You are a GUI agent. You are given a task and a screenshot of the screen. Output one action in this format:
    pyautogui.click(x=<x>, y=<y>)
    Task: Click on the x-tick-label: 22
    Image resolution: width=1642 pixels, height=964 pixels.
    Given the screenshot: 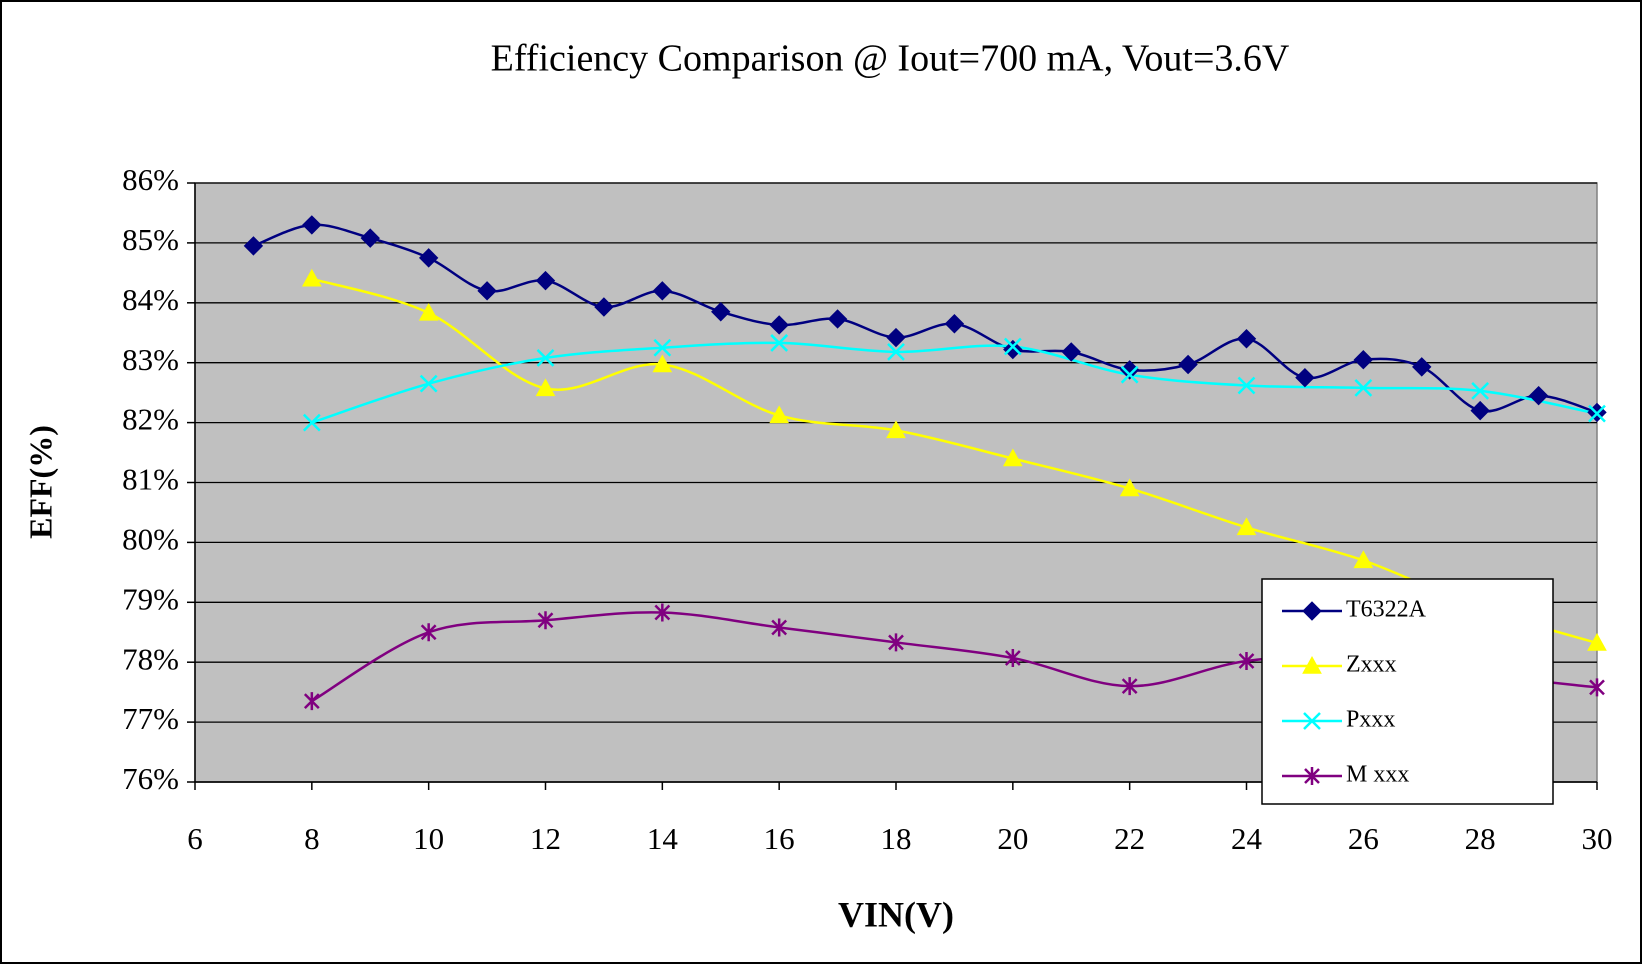 What is the action you would take?
    pyautogui.click(x=1129, y=838)
    